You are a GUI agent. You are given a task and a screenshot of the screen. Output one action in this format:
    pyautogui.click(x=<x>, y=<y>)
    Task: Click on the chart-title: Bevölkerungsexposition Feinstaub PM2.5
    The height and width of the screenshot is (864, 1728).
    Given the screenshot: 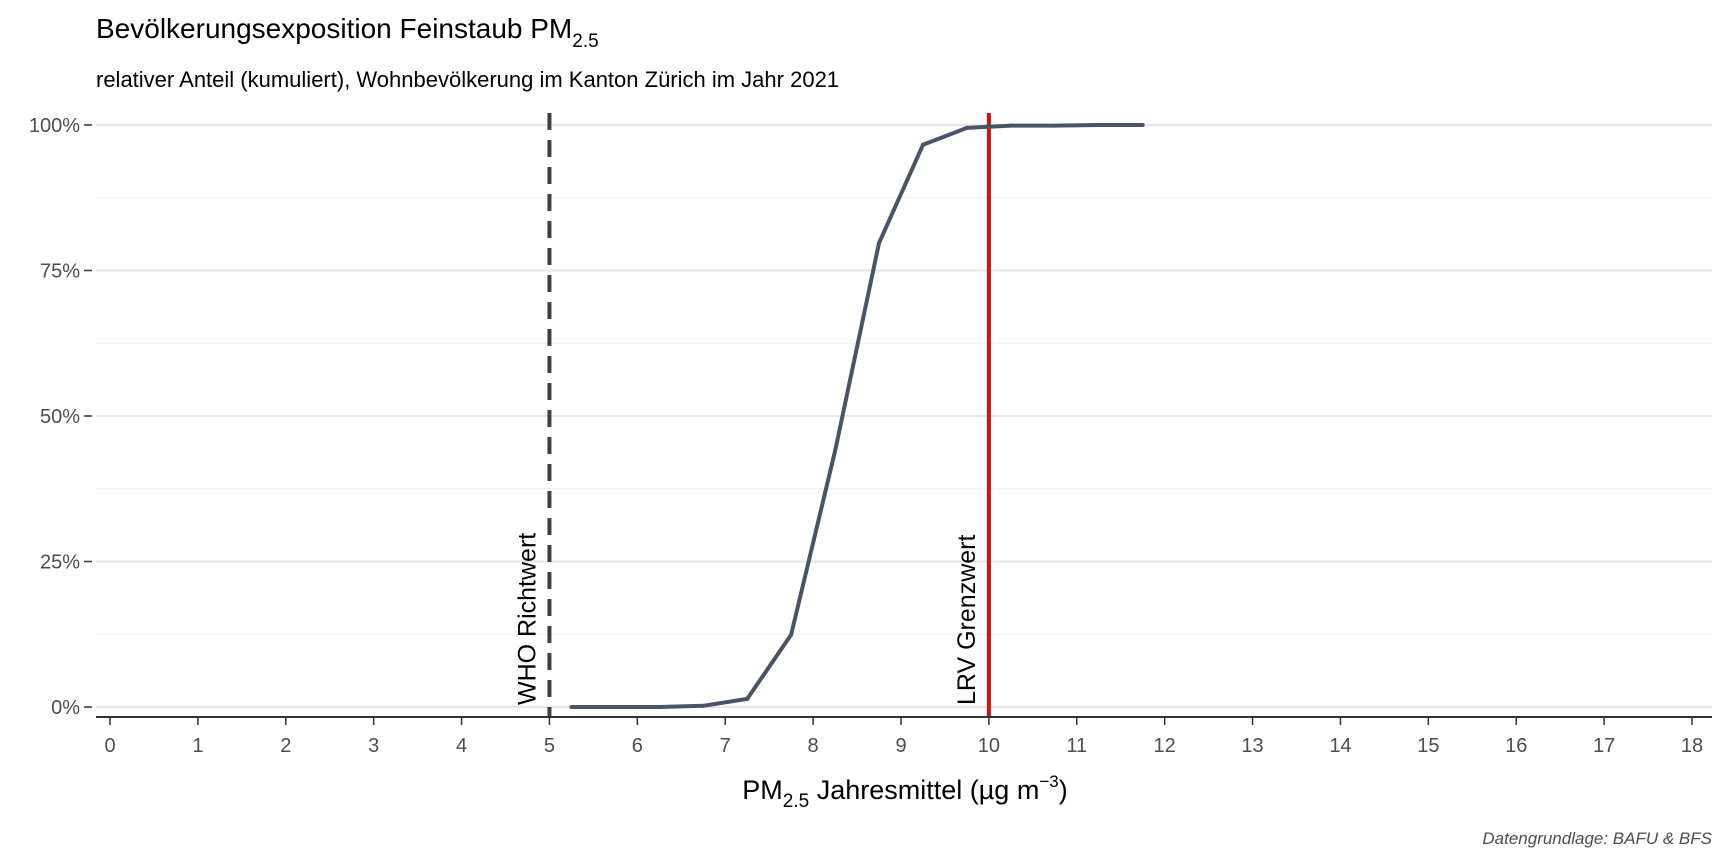 What is the action you would take?
    pyautogui.click(x=347, y=32)
    